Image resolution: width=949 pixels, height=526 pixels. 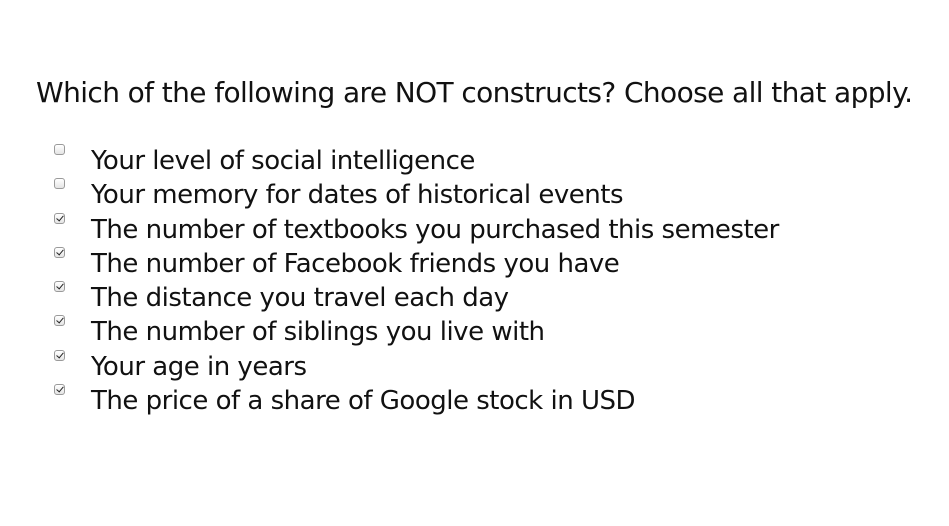 What do you see at coordinates (199, 366) in the screenshot?
I see `option-label-7: Your age in years` at bounding box center [199, 366].